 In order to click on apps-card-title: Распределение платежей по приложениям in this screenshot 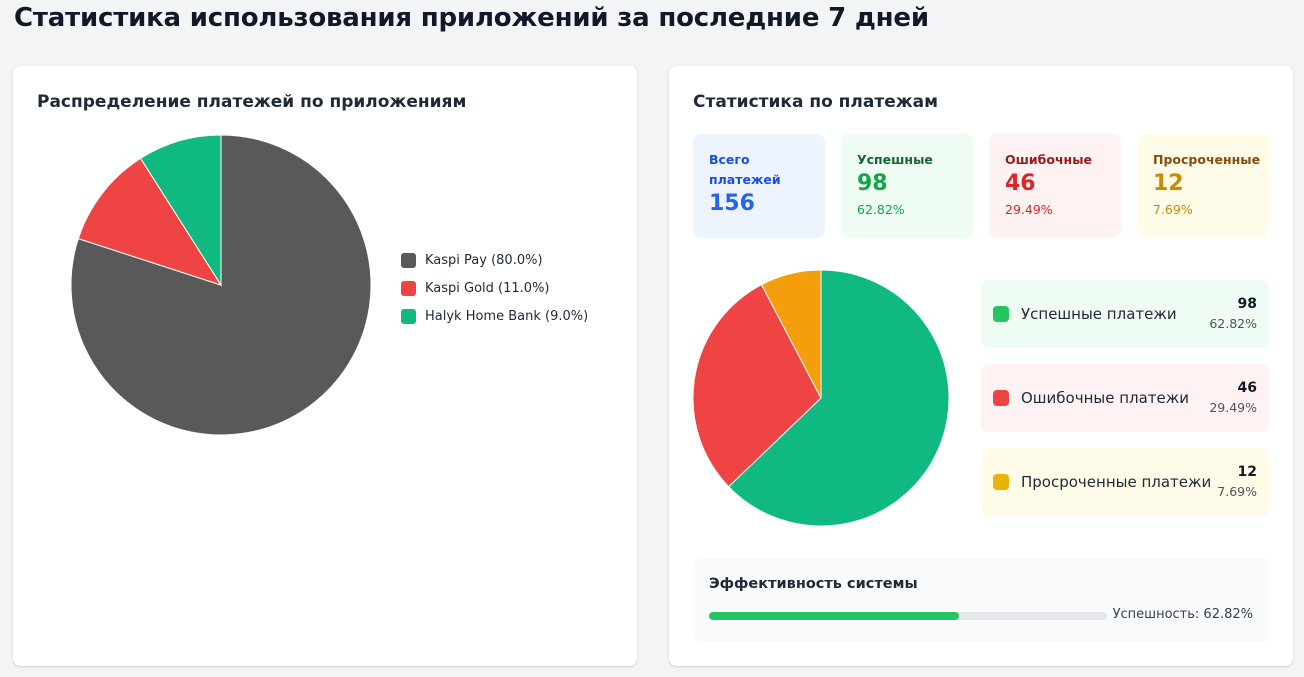, I will do `click(252, 102)`.